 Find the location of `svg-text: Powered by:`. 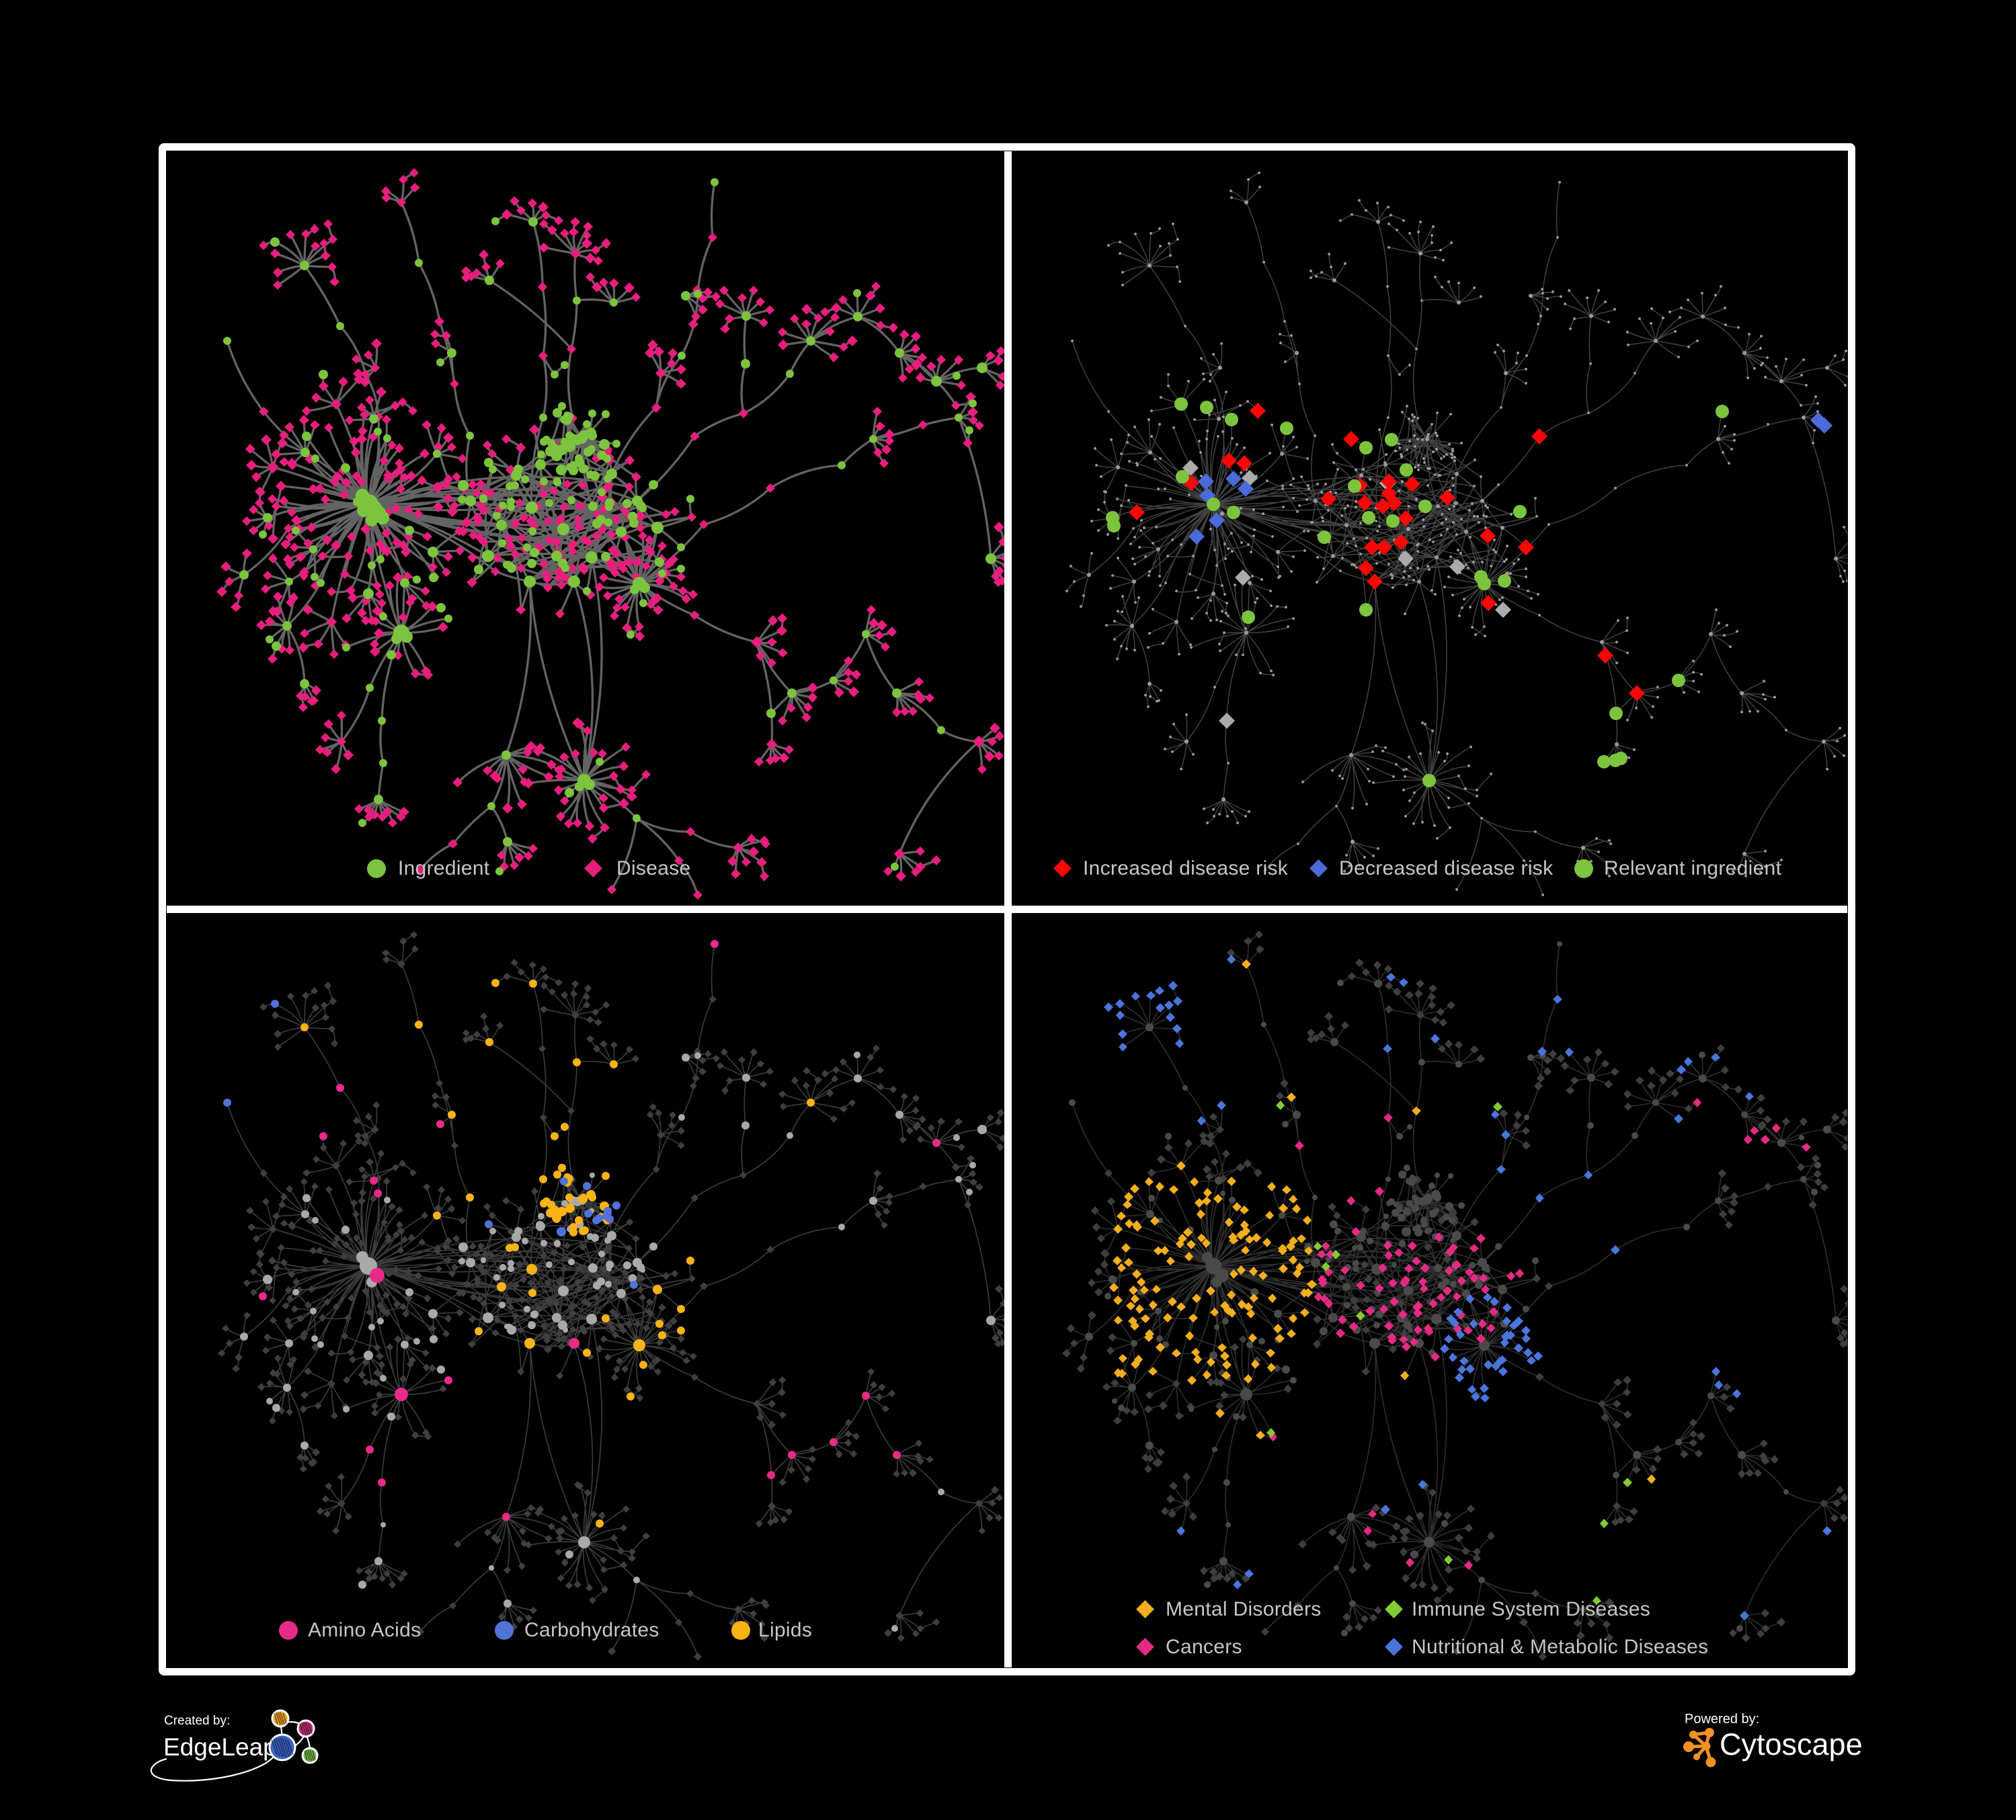

svg-text: Powered by: is located at coordinates (1722, 1719).